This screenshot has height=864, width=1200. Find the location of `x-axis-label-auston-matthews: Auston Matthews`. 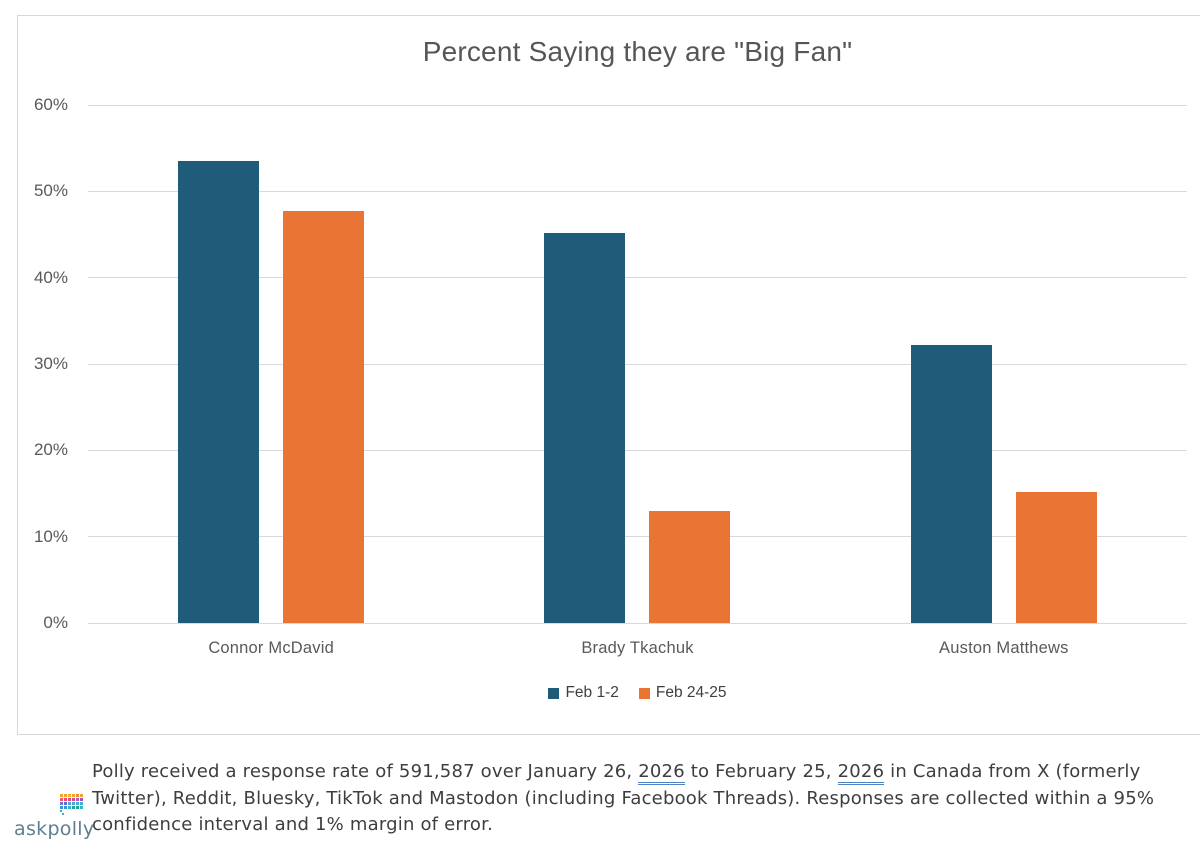

x-axis-label-auston-matthews: Auston Matthews is located at coordinates (1004, 648).